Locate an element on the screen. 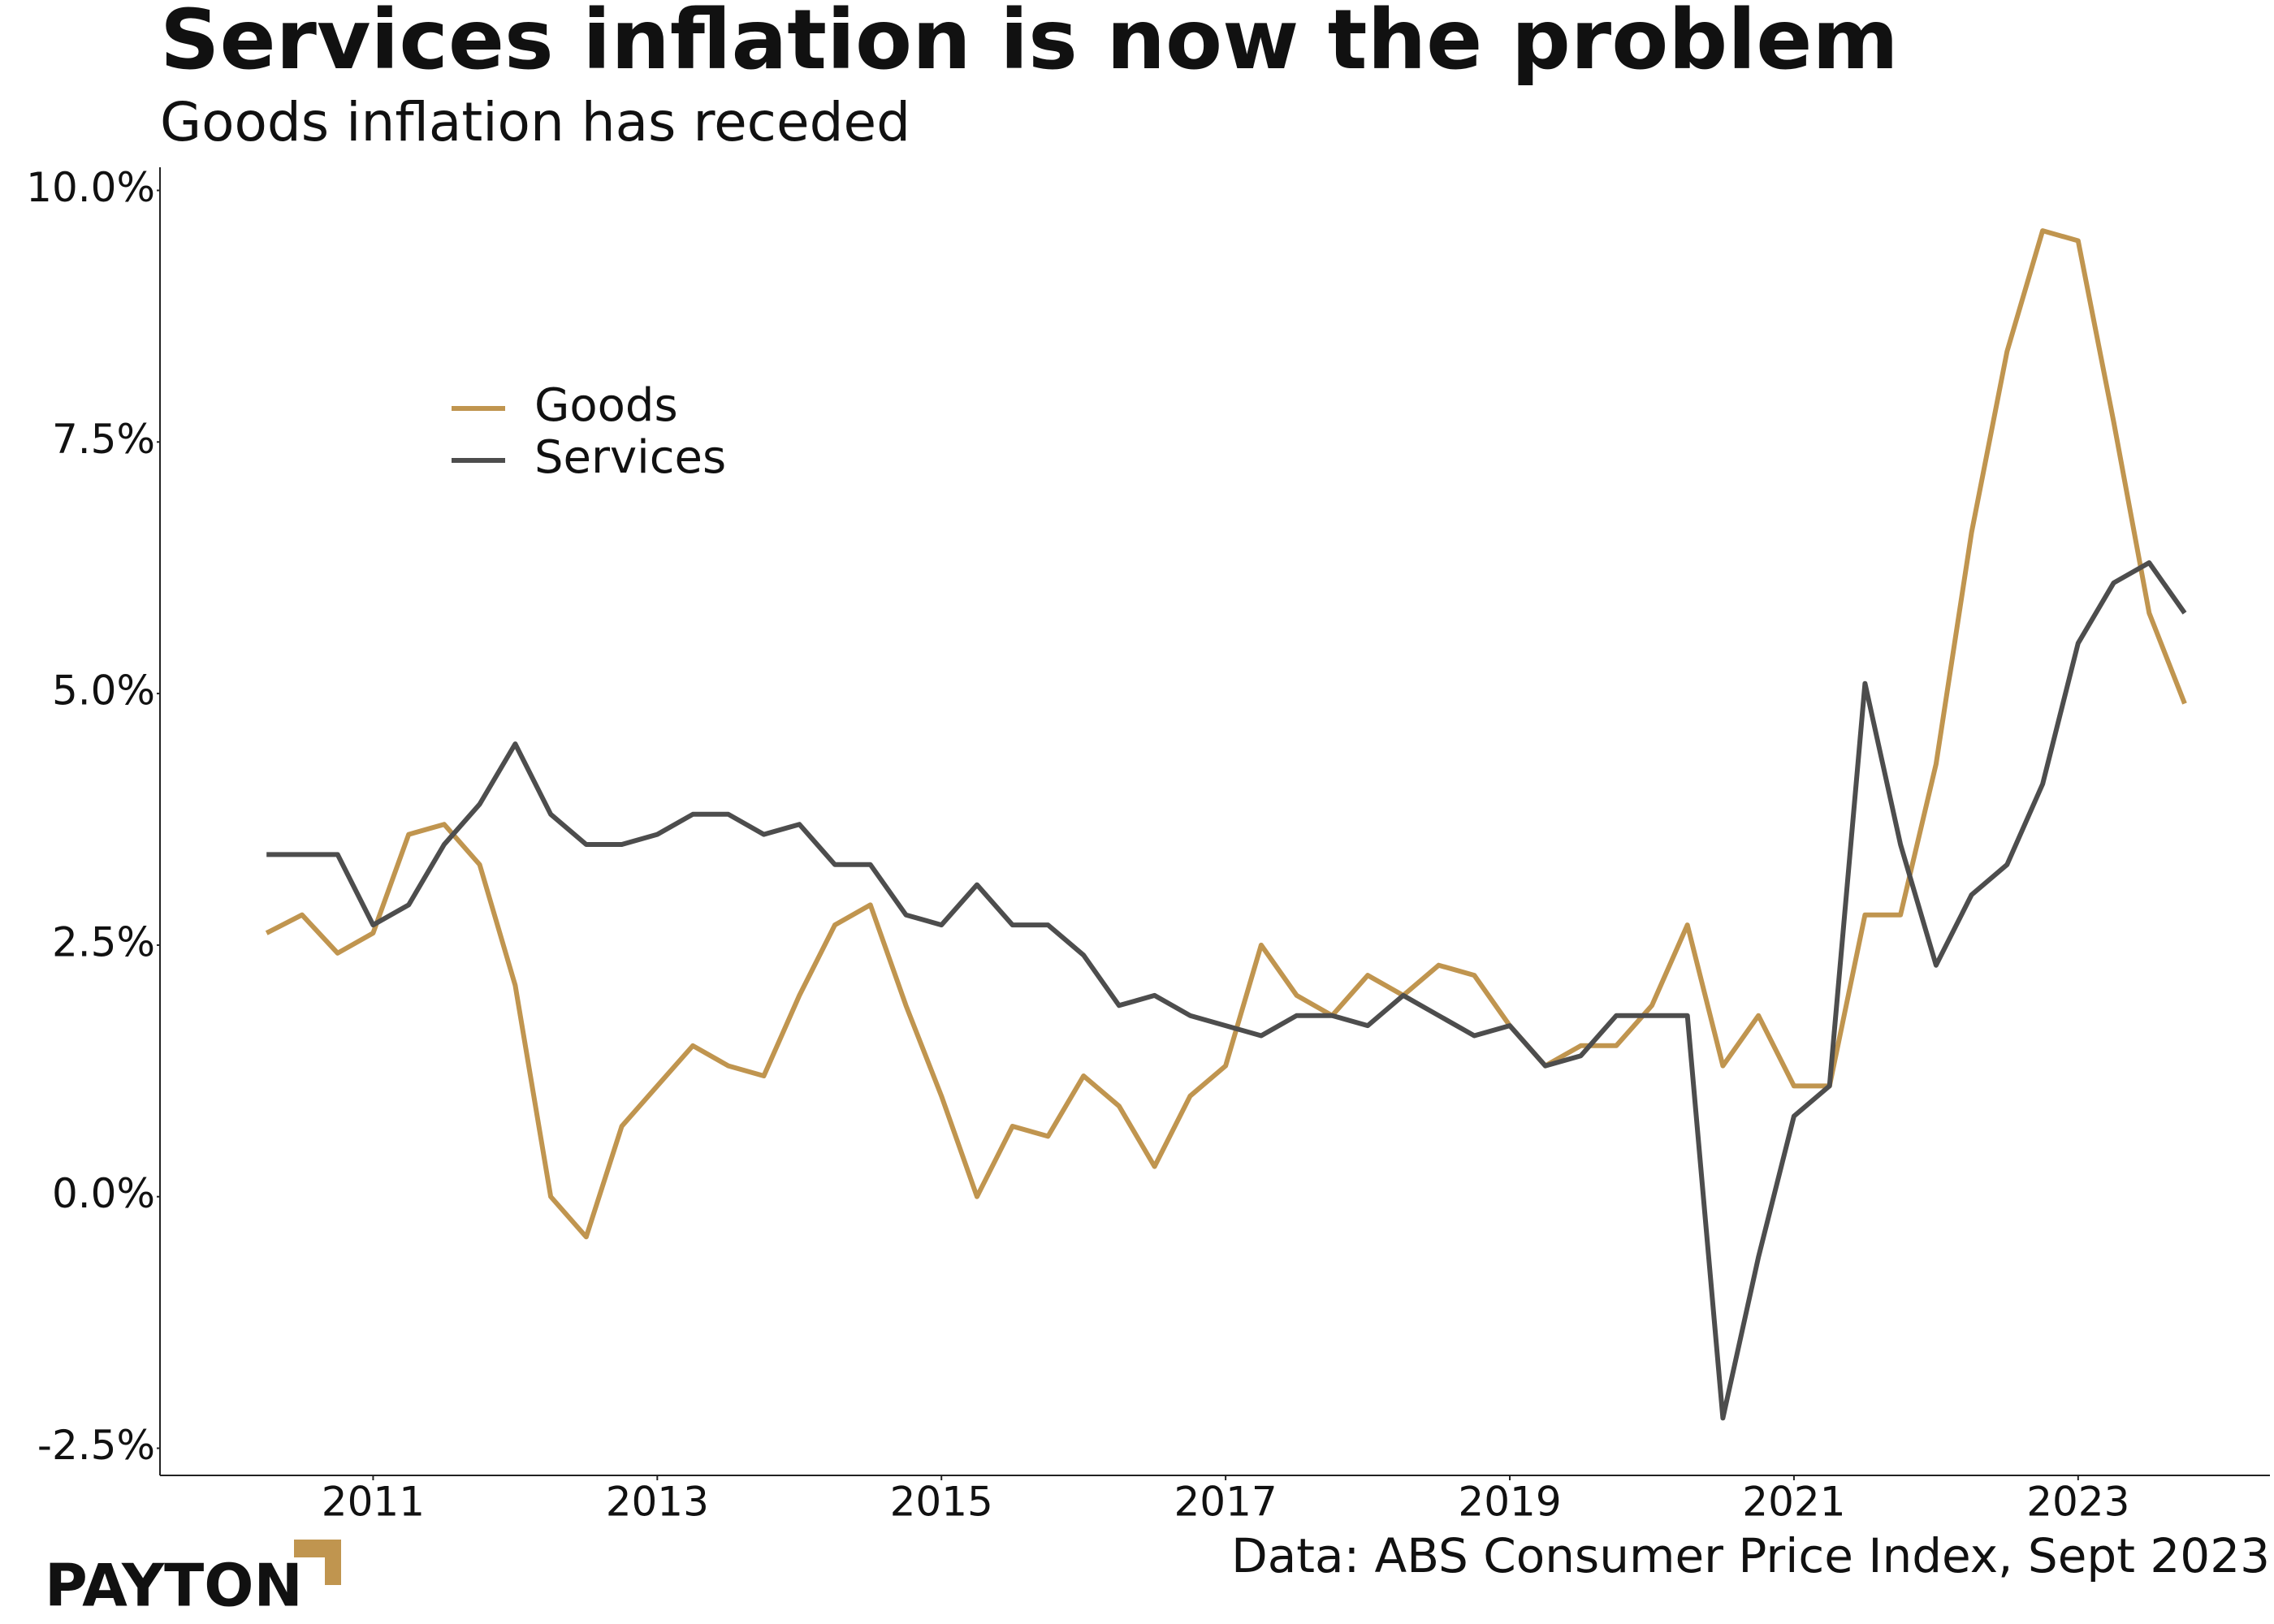  logo-mark is located at coordinates (317, 1563).